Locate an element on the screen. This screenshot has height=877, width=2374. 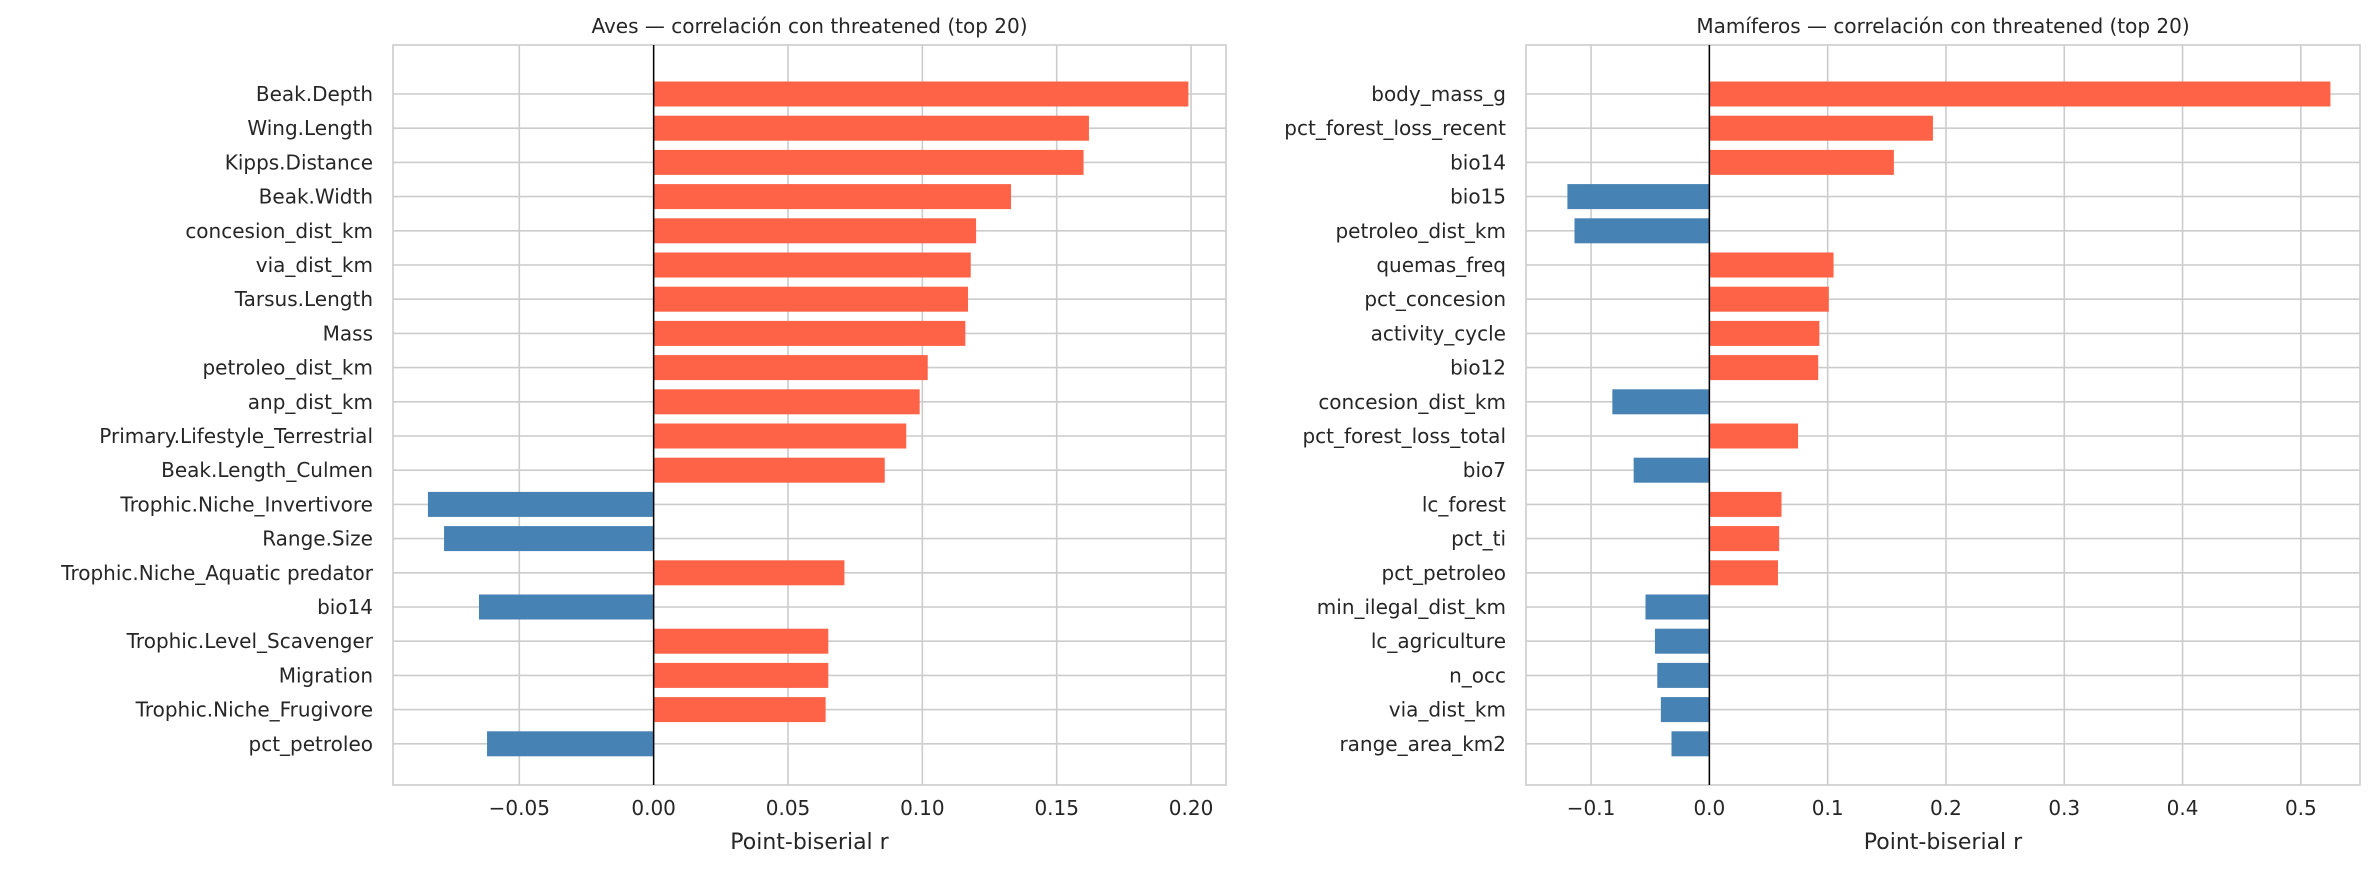
y-tick-label: bio14 is located at coordinates (1478, 162).